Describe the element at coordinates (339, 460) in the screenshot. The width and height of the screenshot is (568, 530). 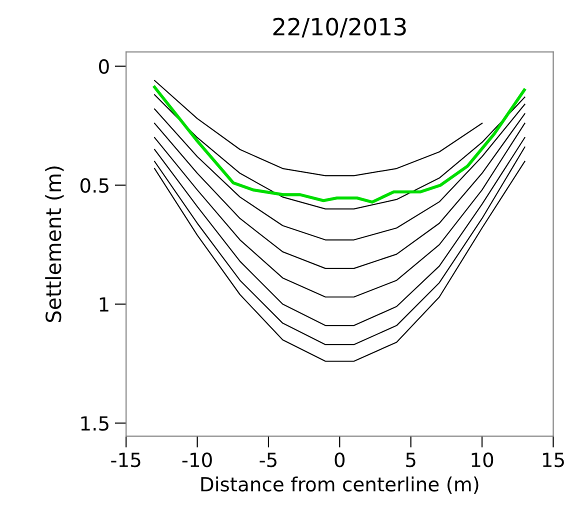
I see `x-tick-label: 0` at that location.